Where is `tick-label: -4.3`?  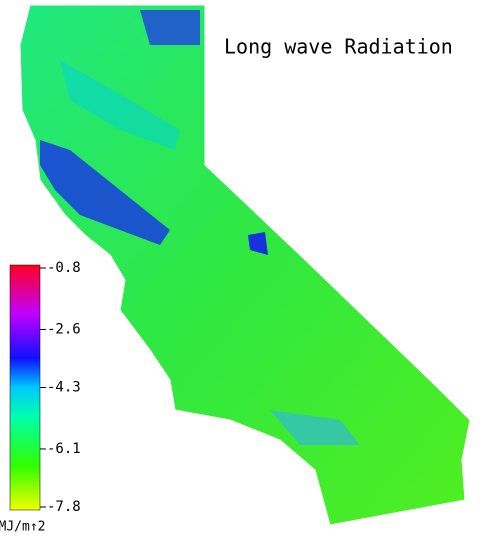 tick-label: -4.3 is located at coordinates (64, 388).